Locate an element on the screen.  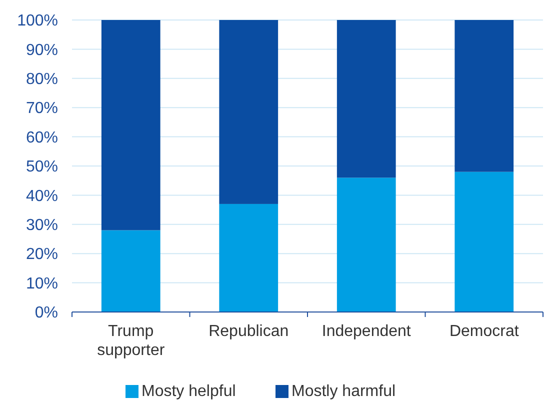
legend-label: Mostly harmful is located at coordinates (344, 391).